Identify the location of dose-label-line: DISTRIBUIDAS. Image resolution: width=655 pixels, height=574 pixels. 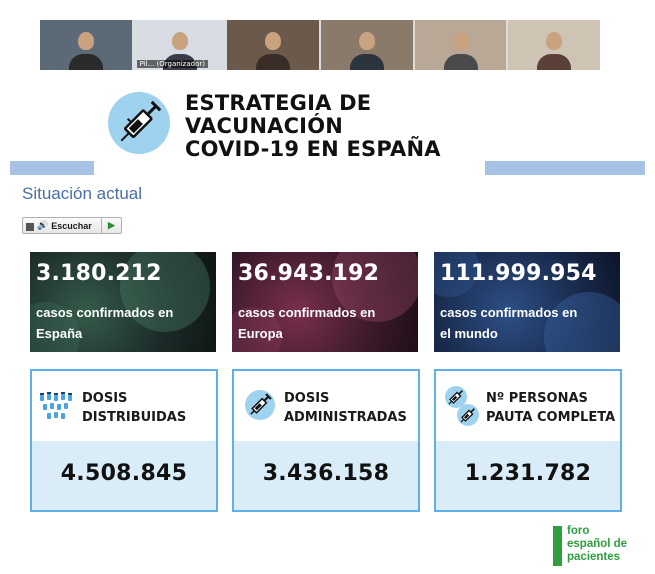
(134, 417).